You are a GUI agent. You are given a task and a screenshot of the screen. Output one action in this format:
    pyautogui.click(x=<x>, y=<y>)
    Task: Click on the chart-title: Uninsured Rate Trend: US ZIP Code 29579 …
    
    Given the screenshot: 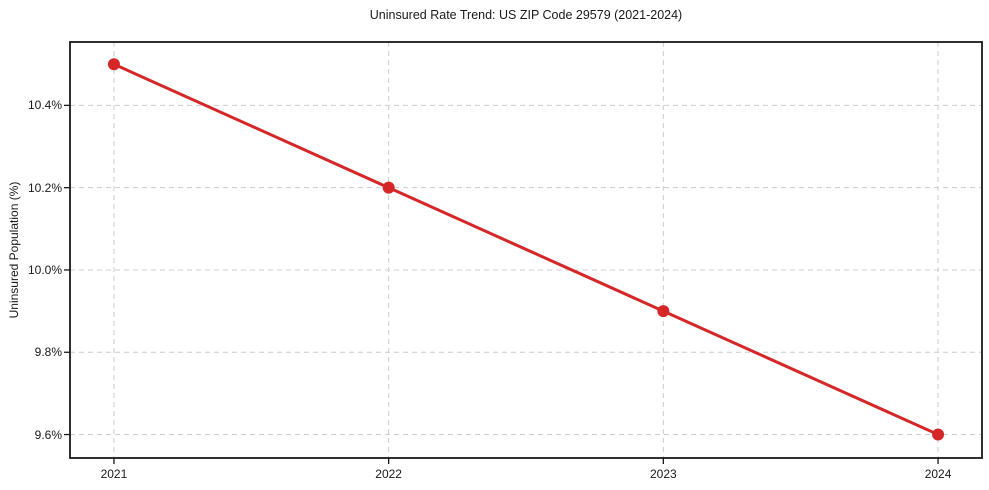 What is the action you would take?
    pyautogui.click(x=526, y=15)
    